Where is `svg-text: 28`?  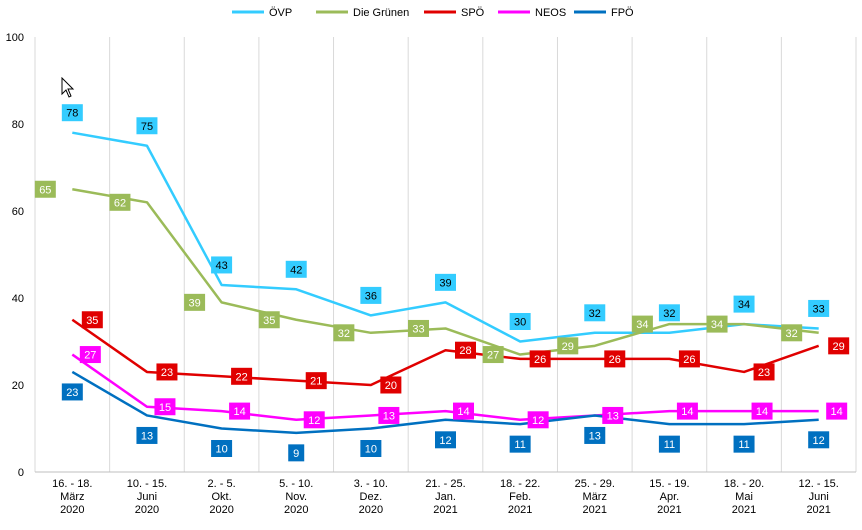
svg-text: 28 is located at coordinates (465, 351).